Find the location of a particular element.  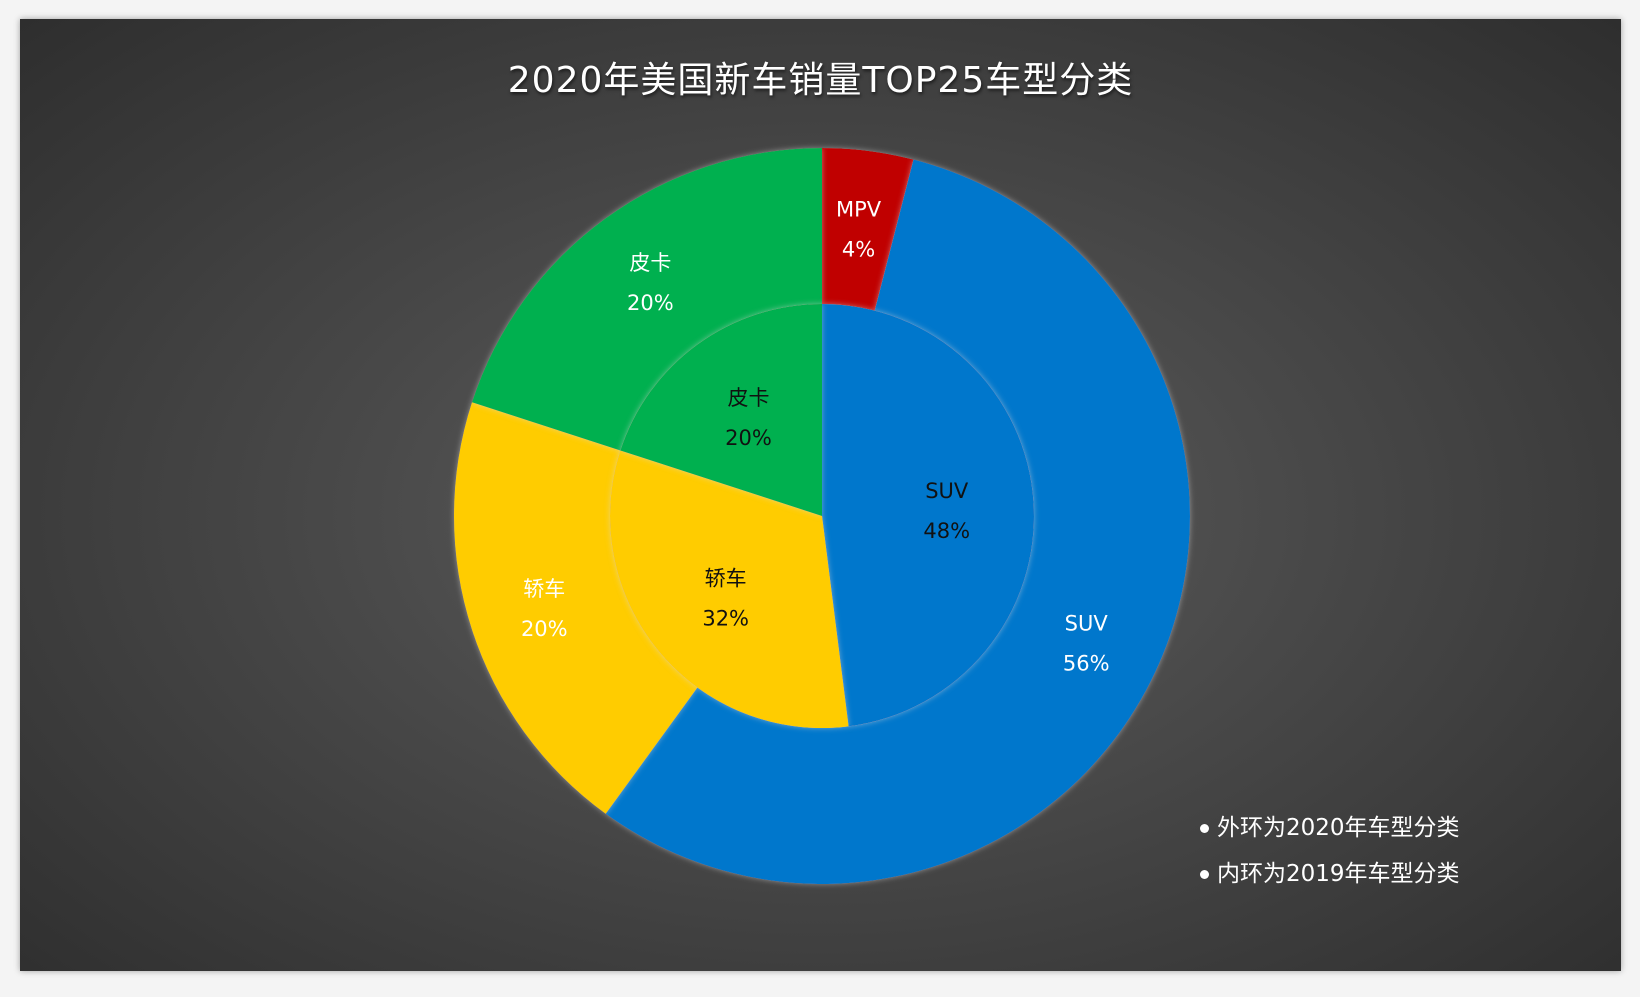

inner-label-category: SUV is located at coordinates (947, 491).